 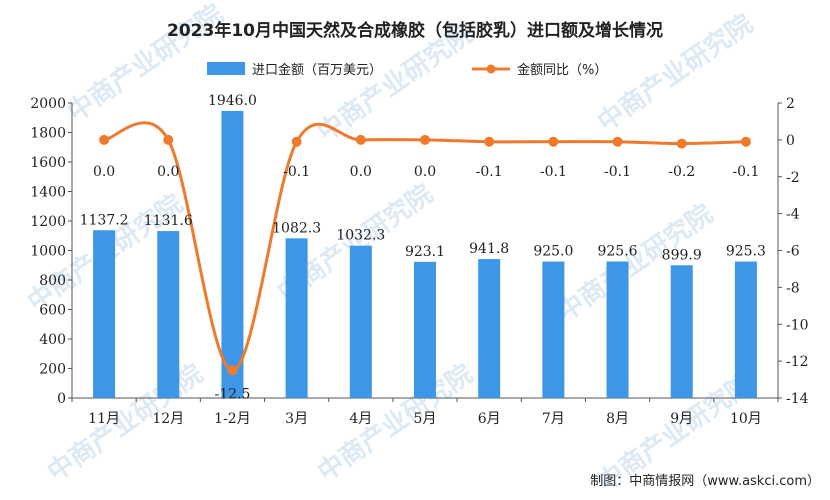 I want to click on y-right-tick-label: -10, so click(x=797, y=325).